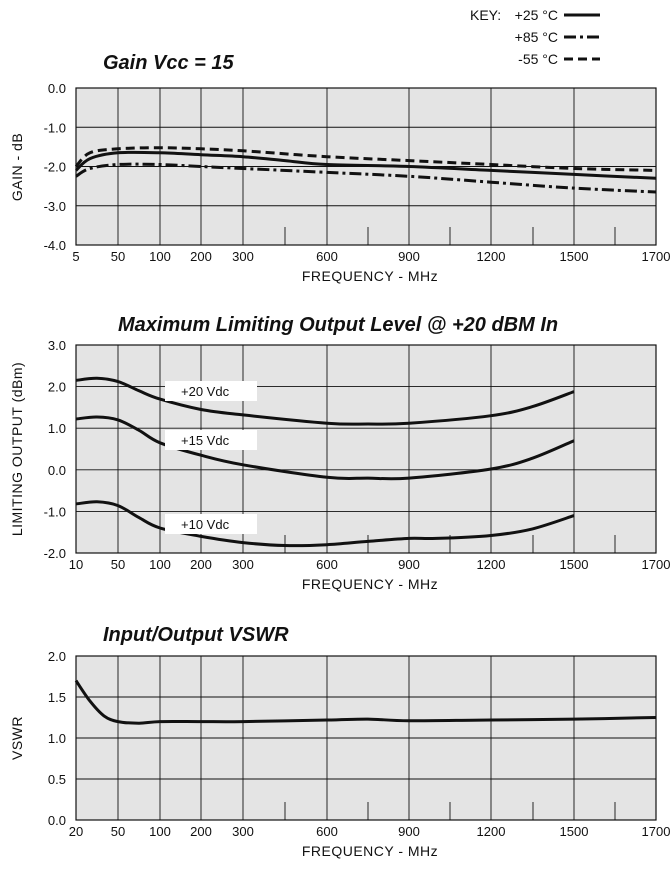  Describe the element at coordinates (17, 167) in the screenshot. I see `y-axis-label: GAIN - dB` at that location.